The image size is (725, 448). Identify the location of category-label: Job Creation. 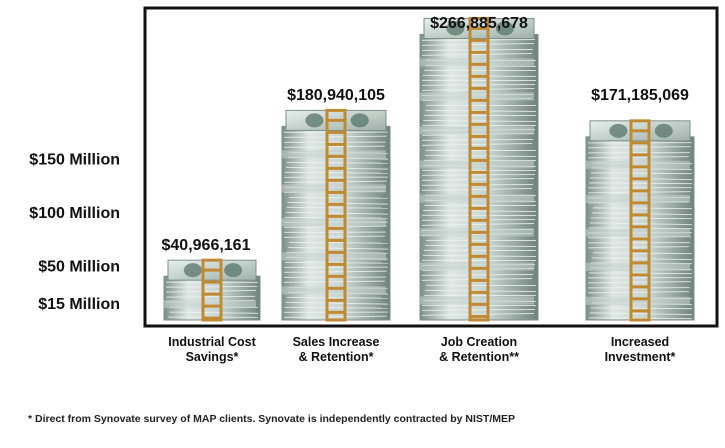
(479, 342).